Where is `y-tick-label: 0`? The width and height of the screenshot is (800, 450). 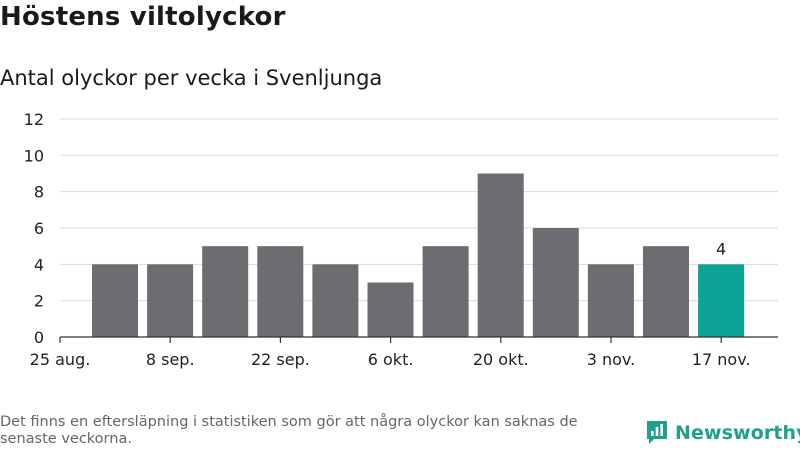 y-tick-label: 0 is located at coordinates (39, 337).